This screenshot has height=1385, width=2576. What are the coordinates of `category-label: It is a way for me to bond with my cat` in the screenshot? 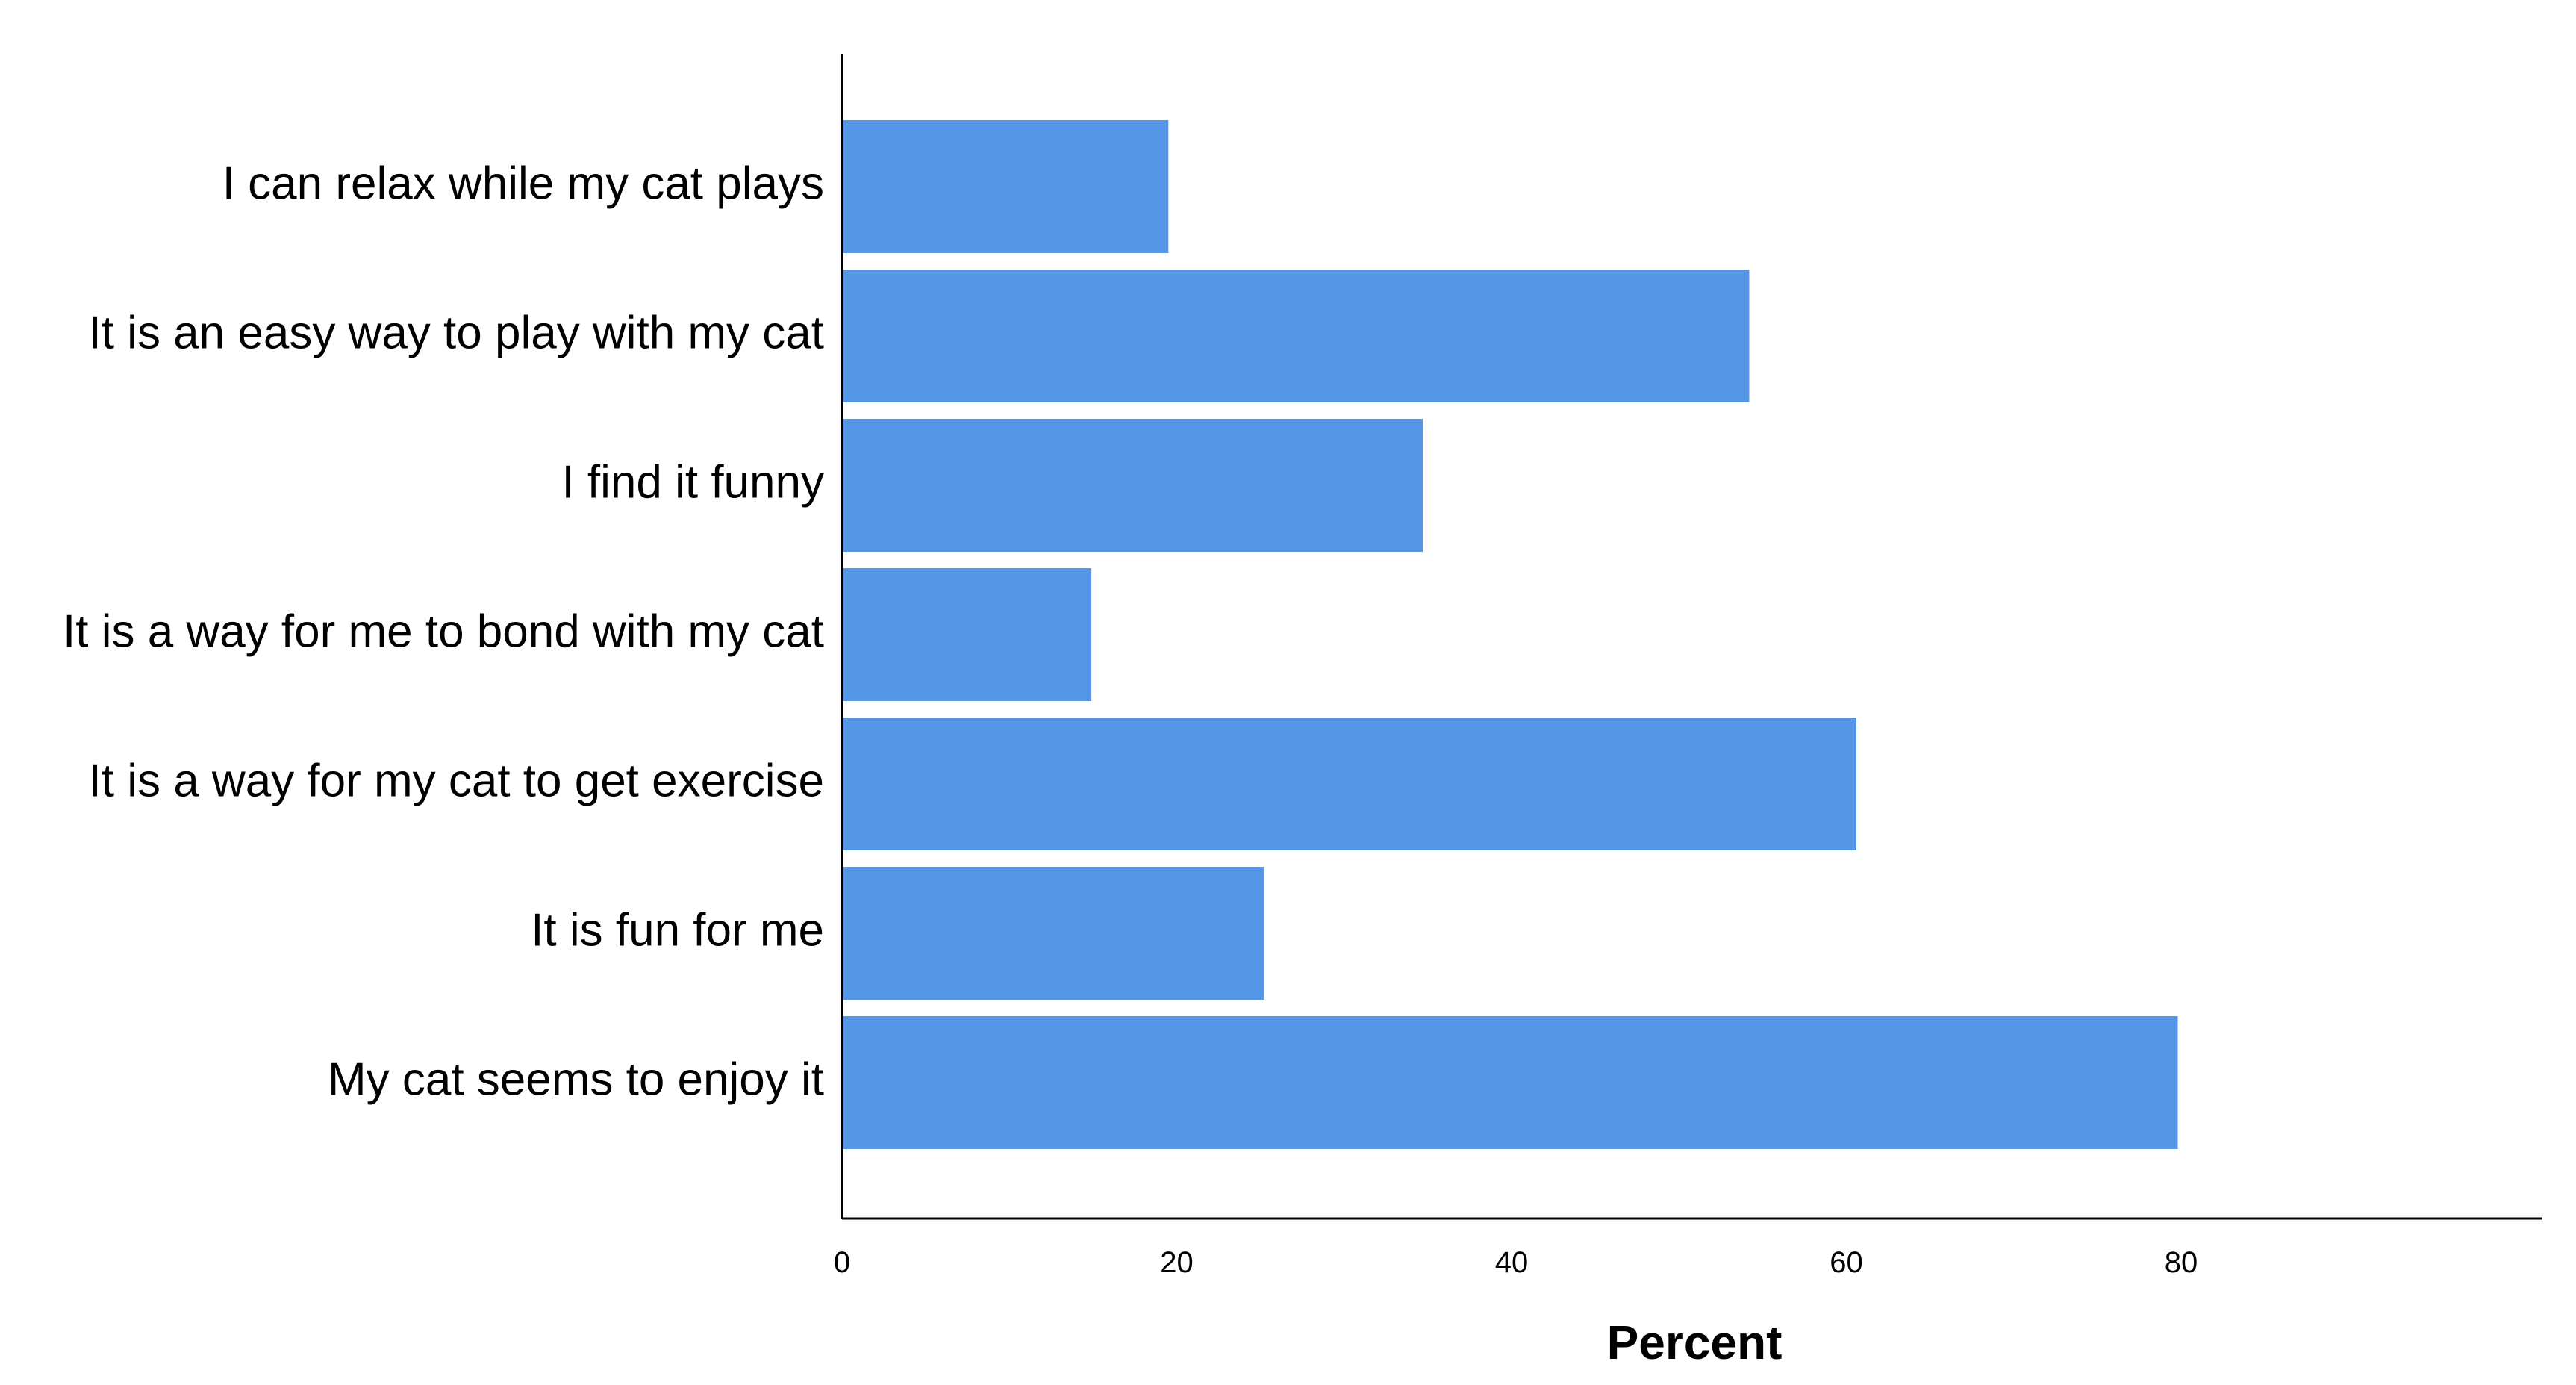 It's located at (443, 631).